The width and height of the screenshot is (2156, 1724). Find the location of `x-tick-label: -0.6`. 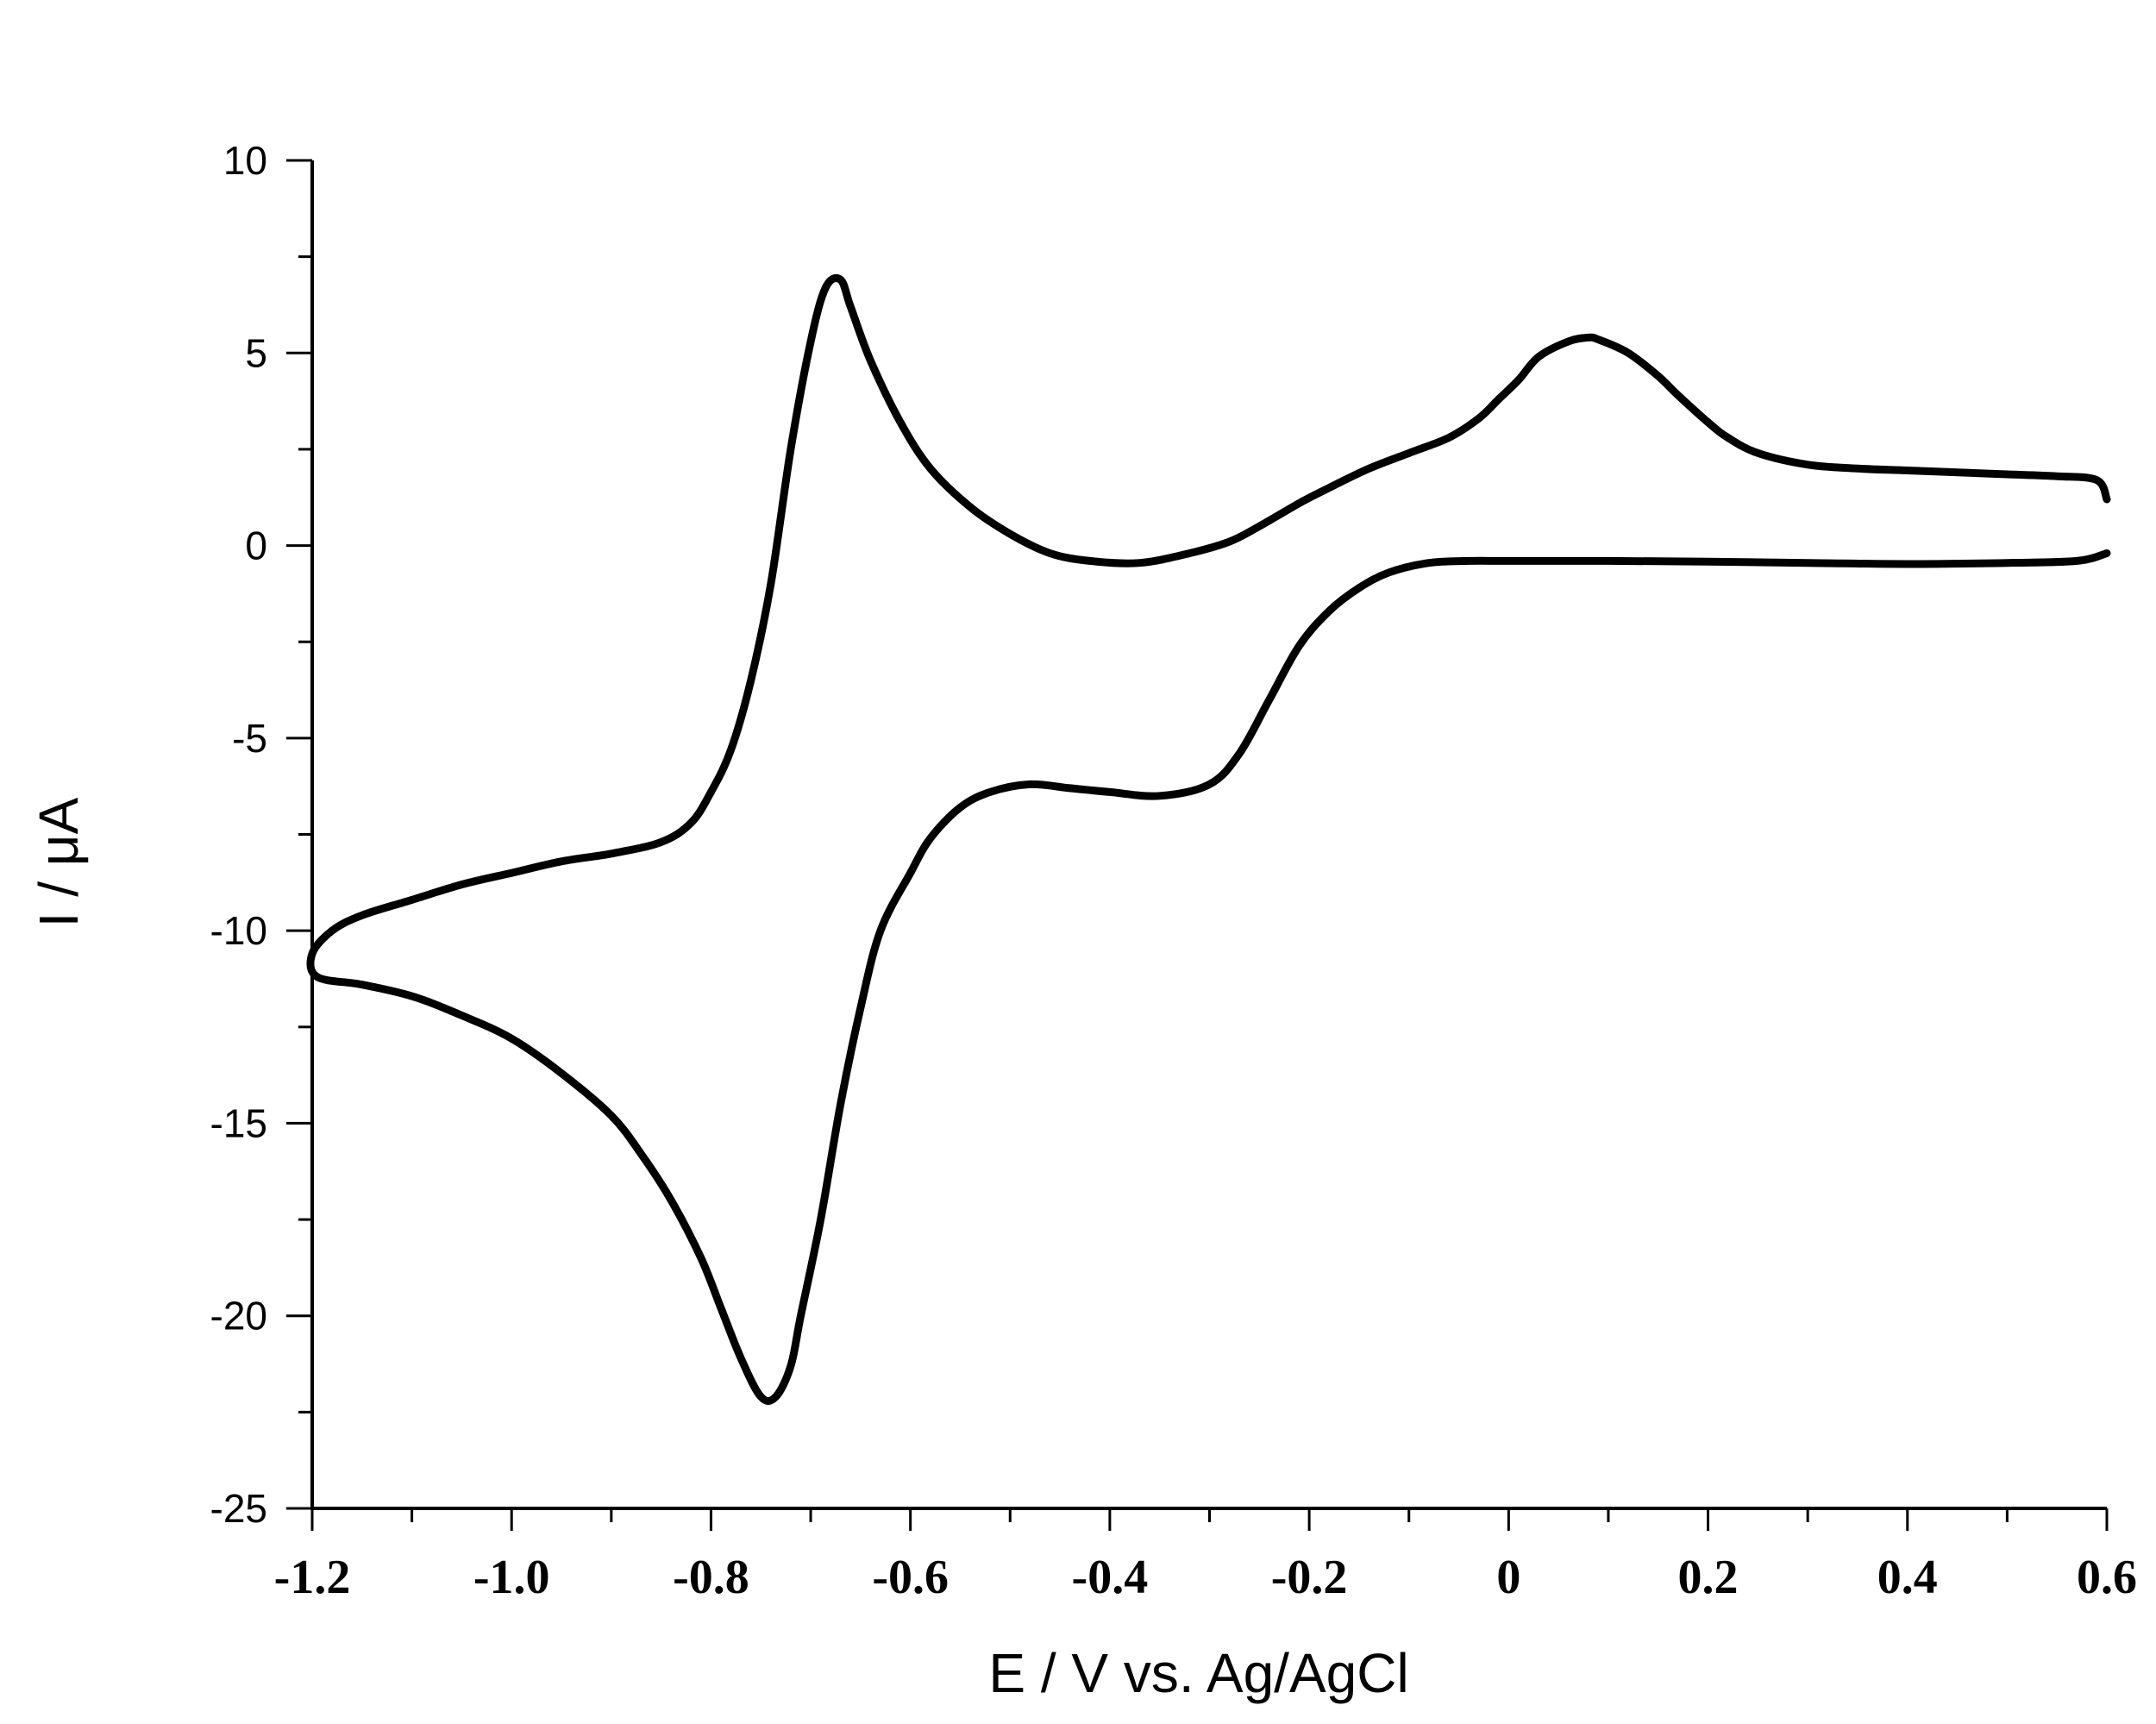

x-tick-label: -0.6 is located at coordinates (910, 1577).